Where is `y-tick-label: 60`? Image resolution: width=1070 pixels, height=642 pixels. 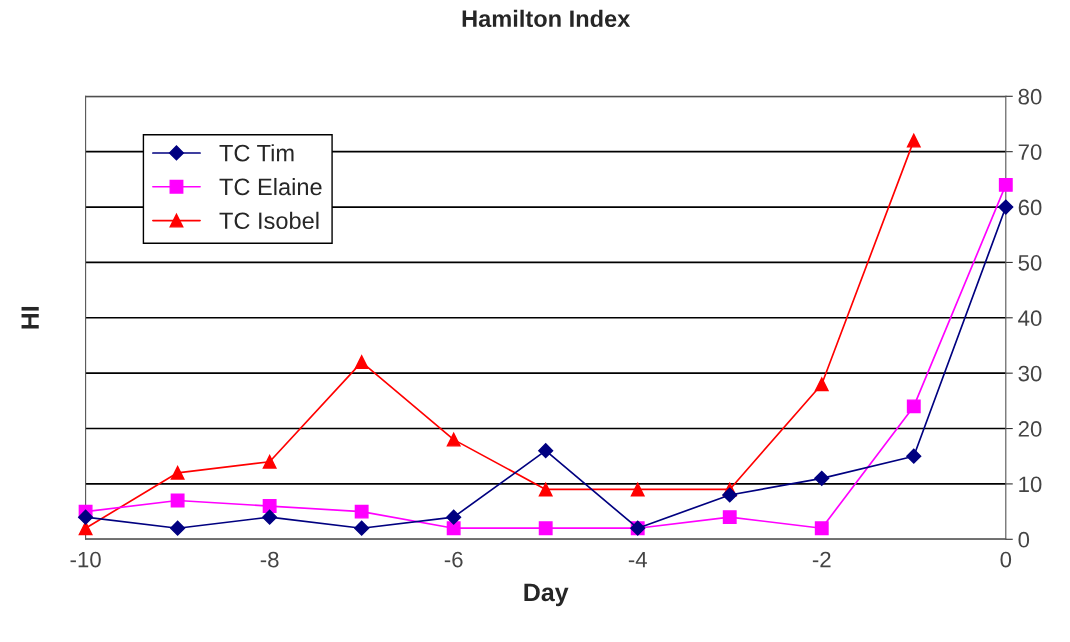
y-tick-label: 60 is located at coordinates (1030, 207).